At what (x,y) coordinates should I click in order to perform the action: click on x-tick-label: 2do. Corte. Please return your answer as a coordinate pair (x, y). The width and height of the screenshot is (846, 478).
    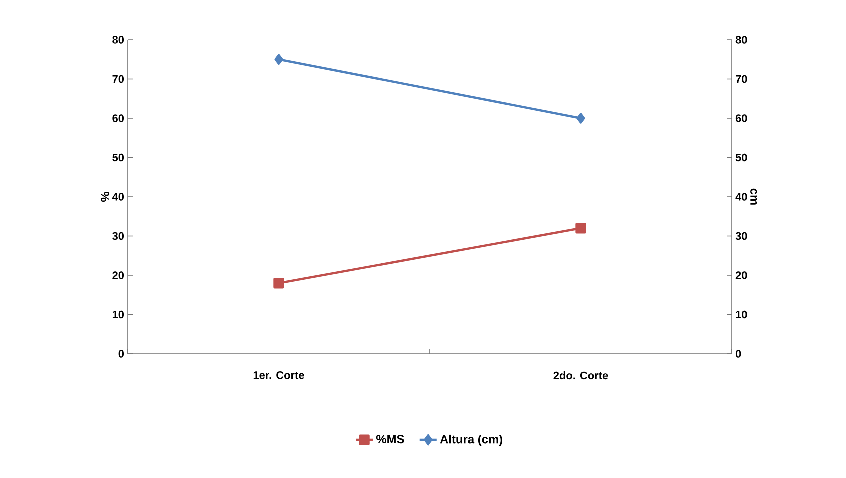
    Looking at the image, I should click on (581, 376).